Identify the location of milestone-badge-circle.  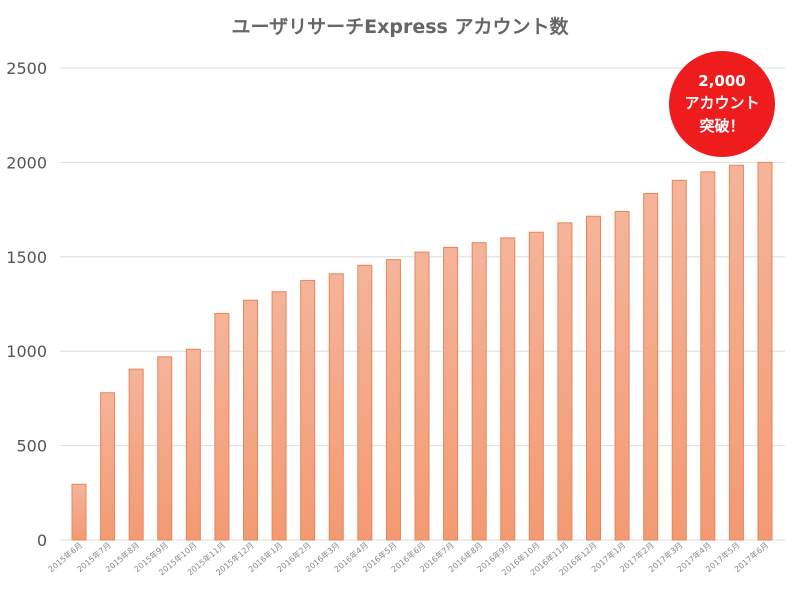
(722, 104).